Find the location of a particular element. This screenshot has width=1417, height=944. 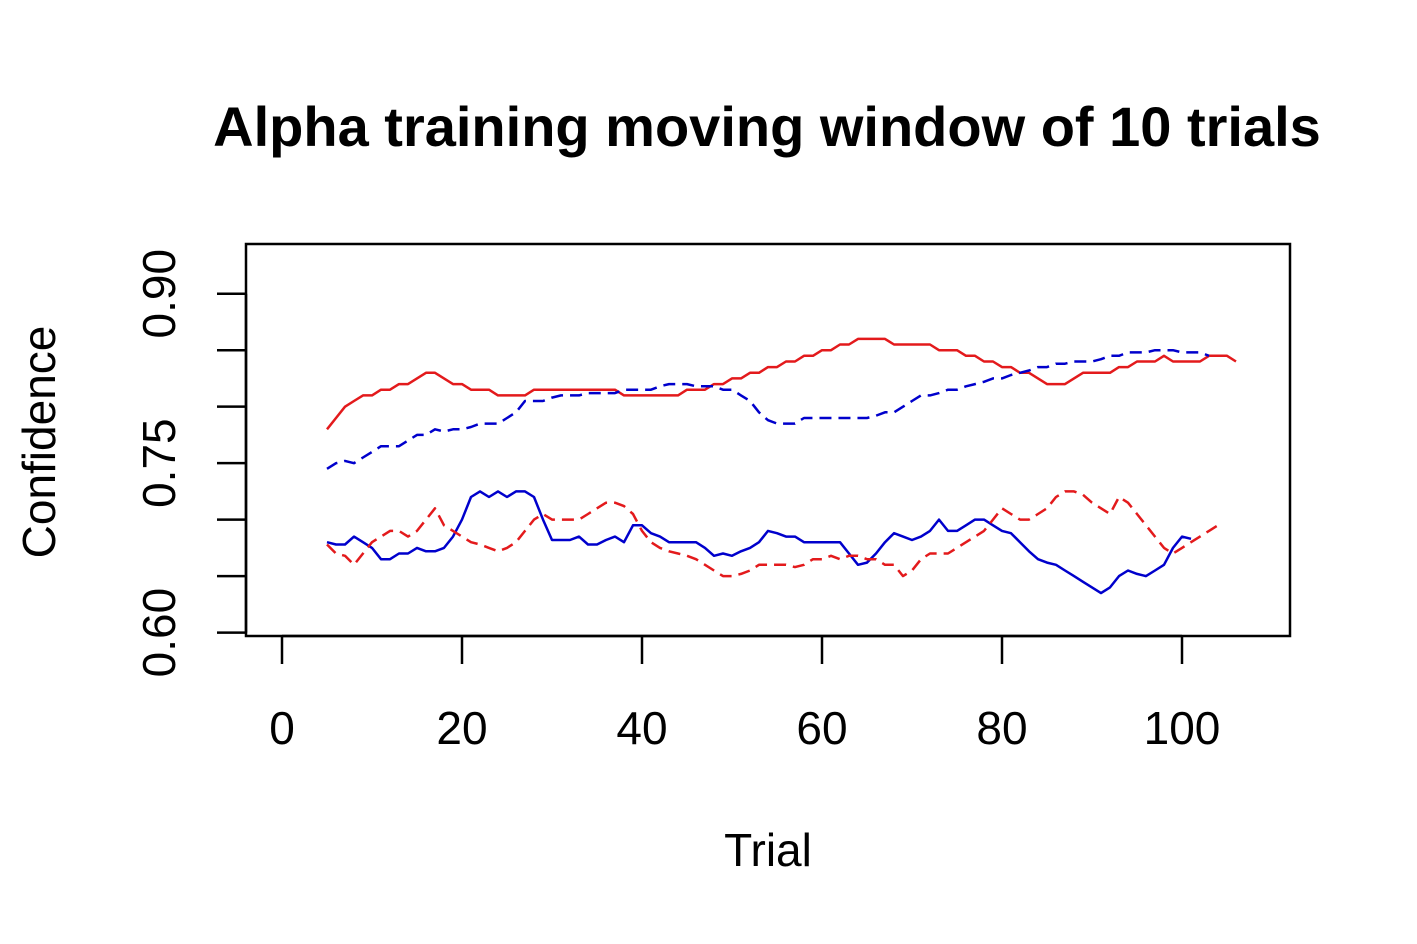

x-axis-label: Trial is located at coordinates (768, 850).